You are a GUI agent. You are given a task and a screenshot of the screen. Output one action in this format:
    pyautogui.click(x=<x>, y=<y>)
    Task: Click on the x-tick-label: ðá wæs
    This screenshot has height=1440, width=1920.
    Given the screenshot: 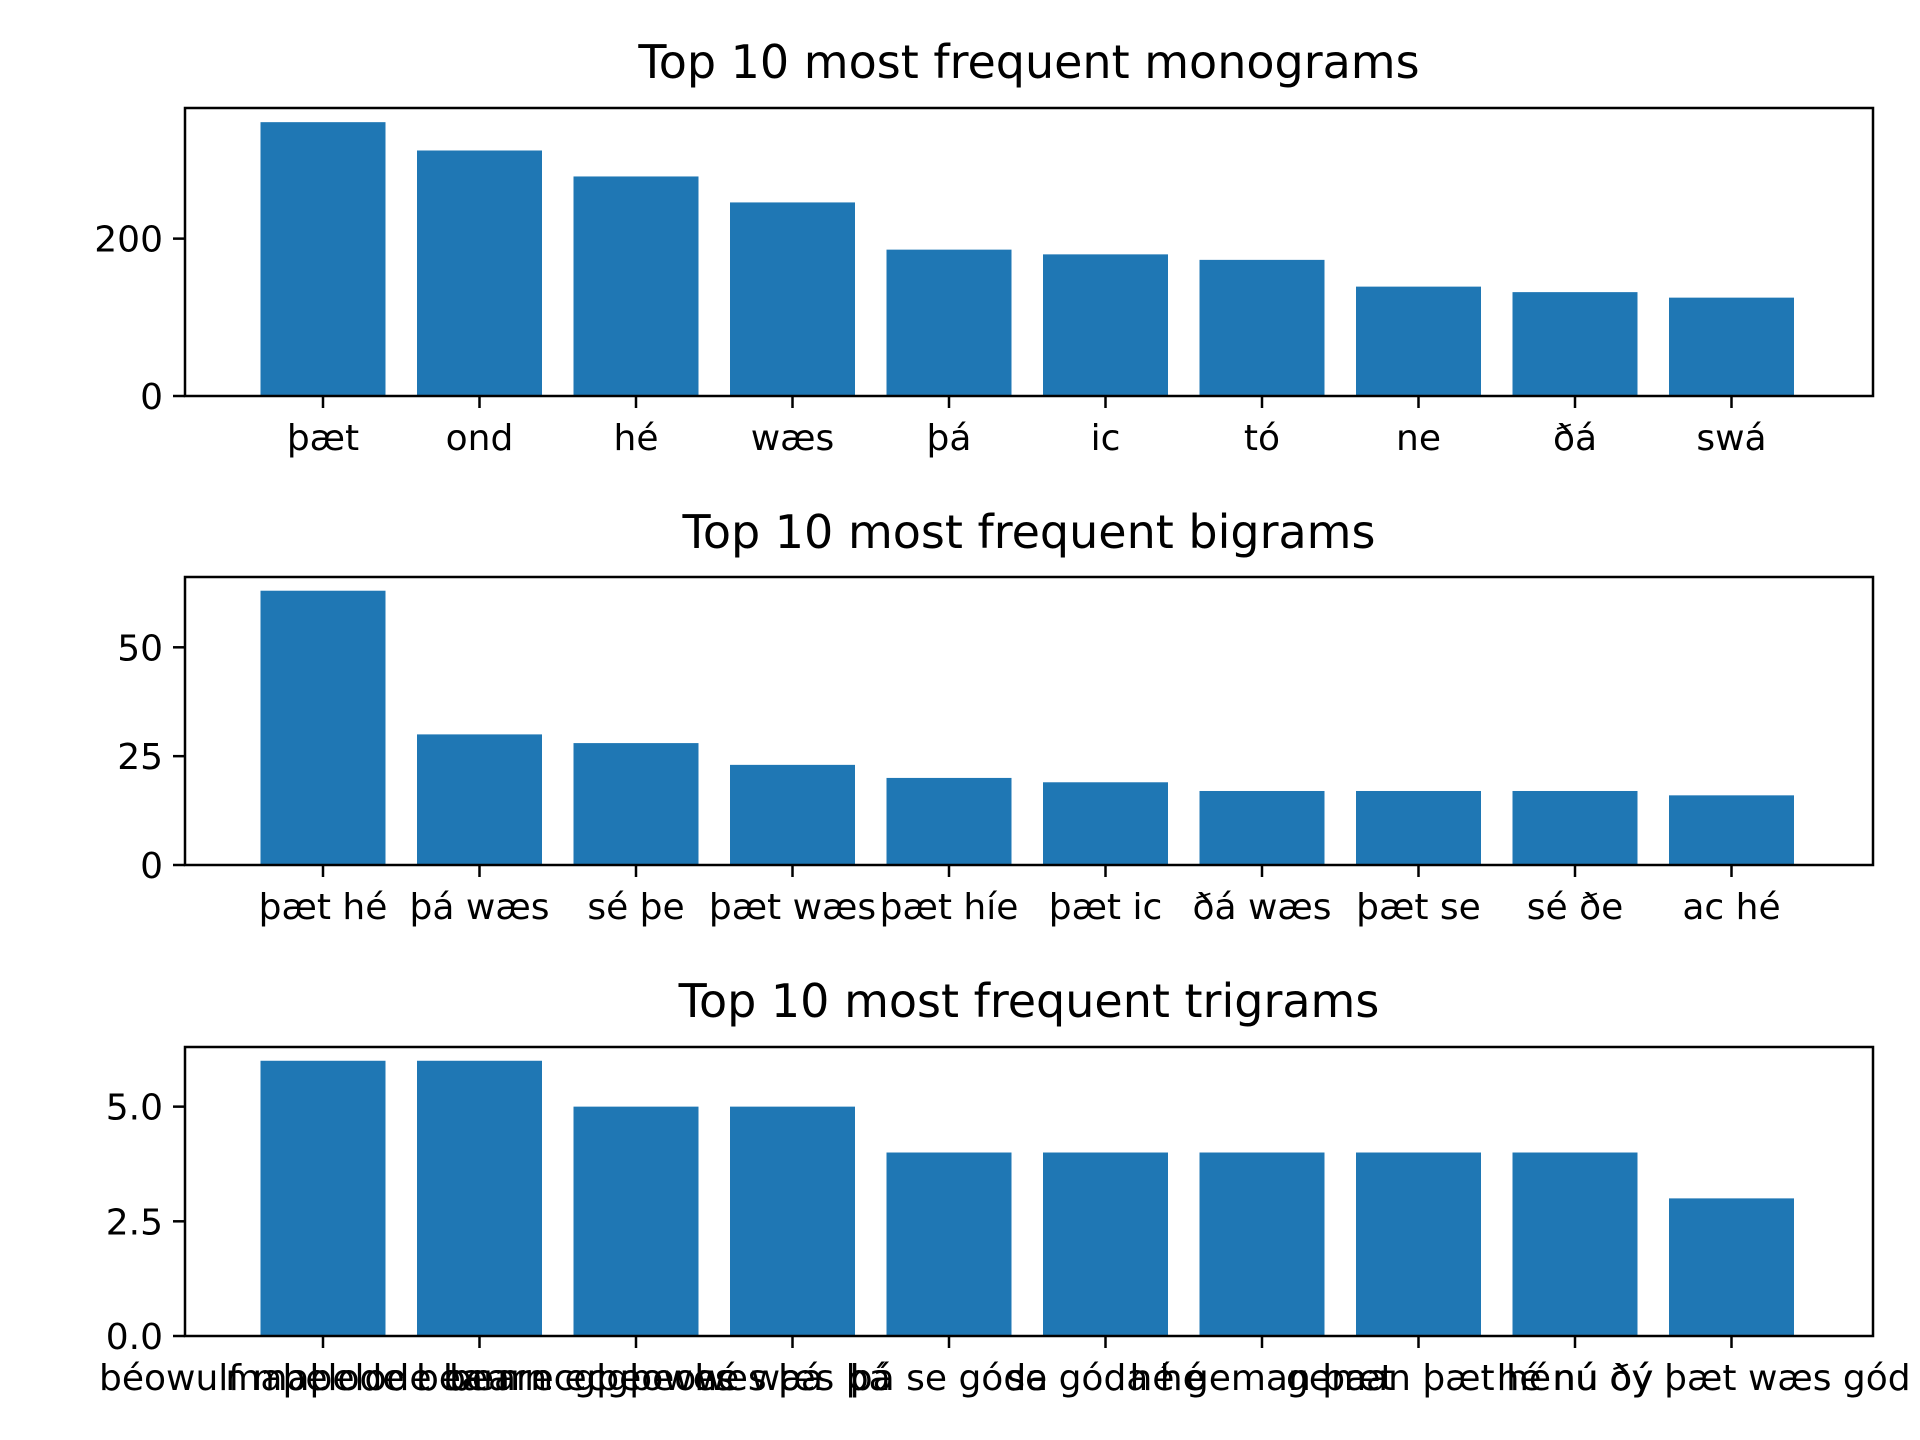 What is the action you would take?
    pyautogui.click(x=1261, y=907)
    